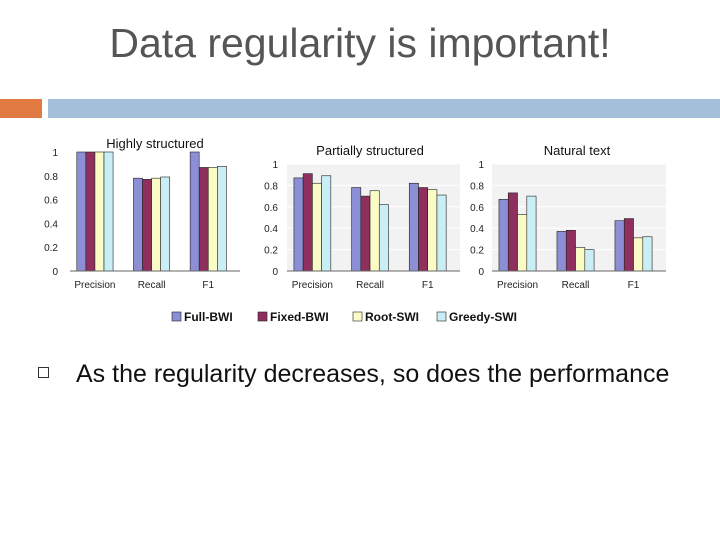  I want to click on chart-title: Natural text, so click(577, 150).